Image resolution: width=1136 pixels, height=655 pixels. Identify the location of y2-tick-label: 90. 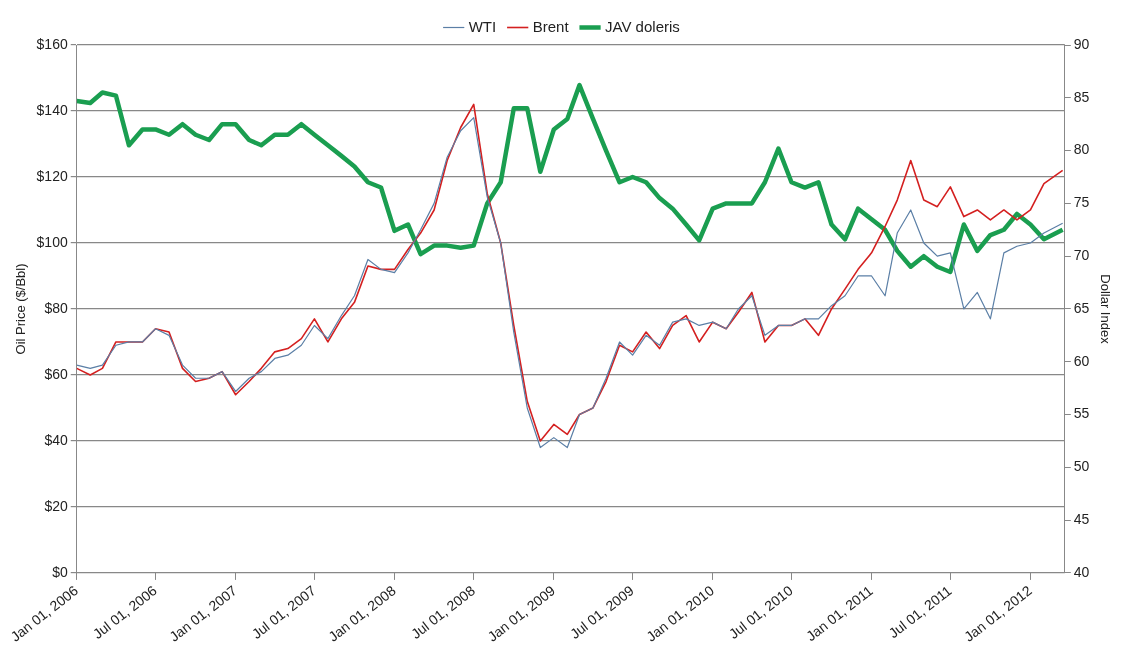
(1081, 43).